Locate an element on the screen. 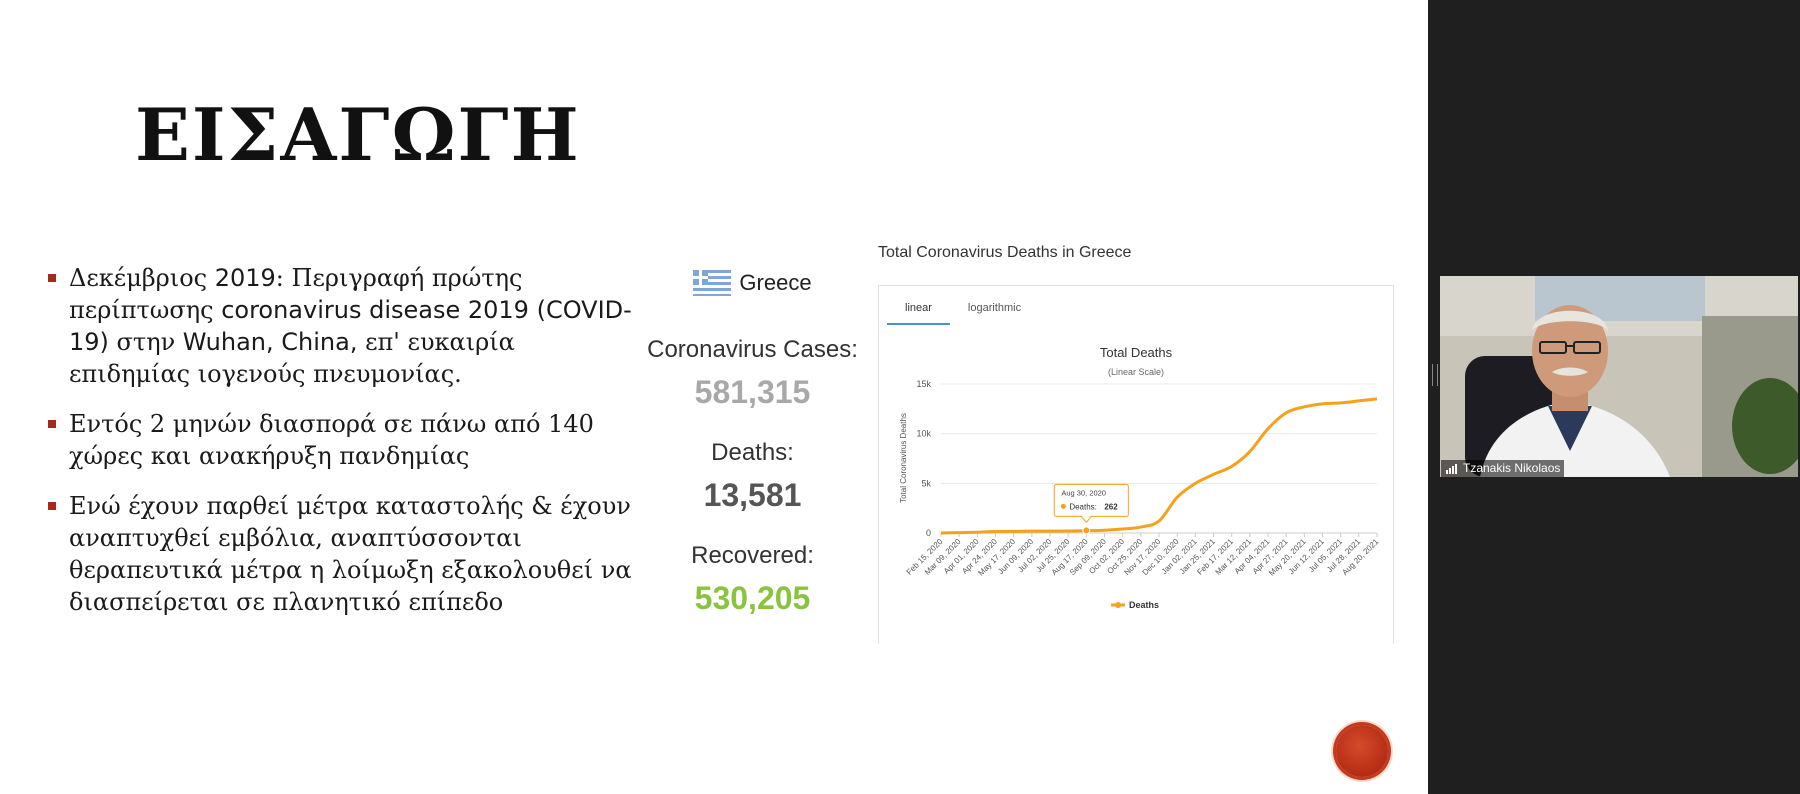 Image resolution: width=1800 pixels, height=794 pixels. bullet-text: Δεκέμβριος is located at coordinates (142, 278).